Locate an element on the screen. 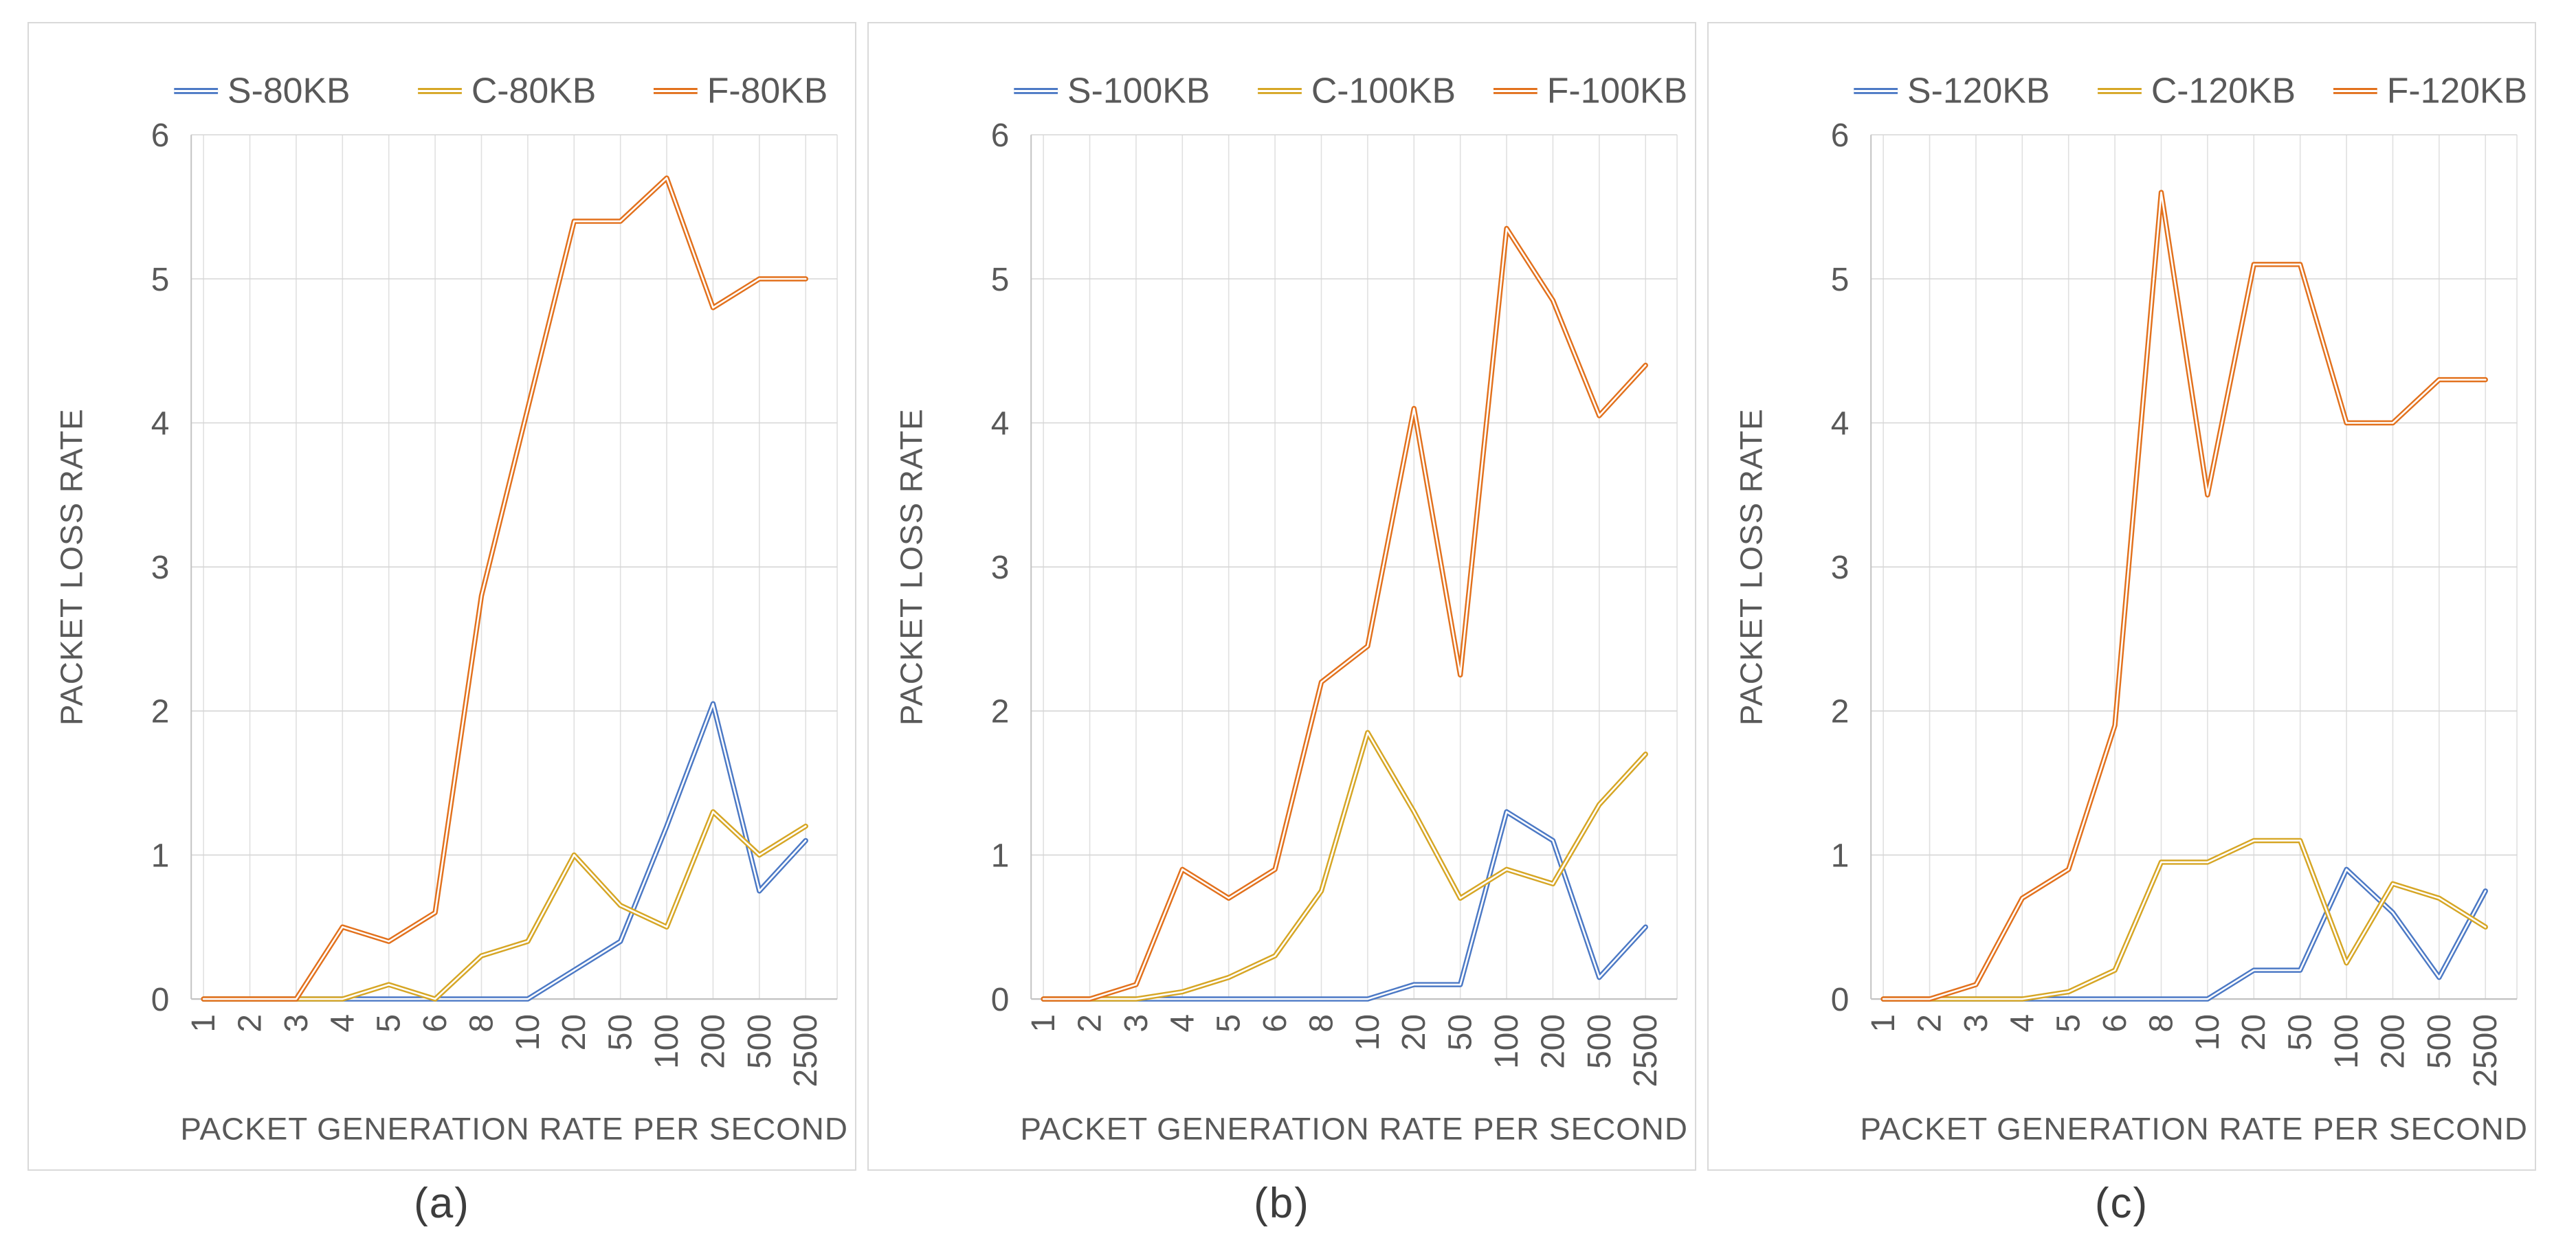 This screenshot has height=1258, width=2576. legend-label-S-100KB: S-100KB is located at coordinates (1138, 90).